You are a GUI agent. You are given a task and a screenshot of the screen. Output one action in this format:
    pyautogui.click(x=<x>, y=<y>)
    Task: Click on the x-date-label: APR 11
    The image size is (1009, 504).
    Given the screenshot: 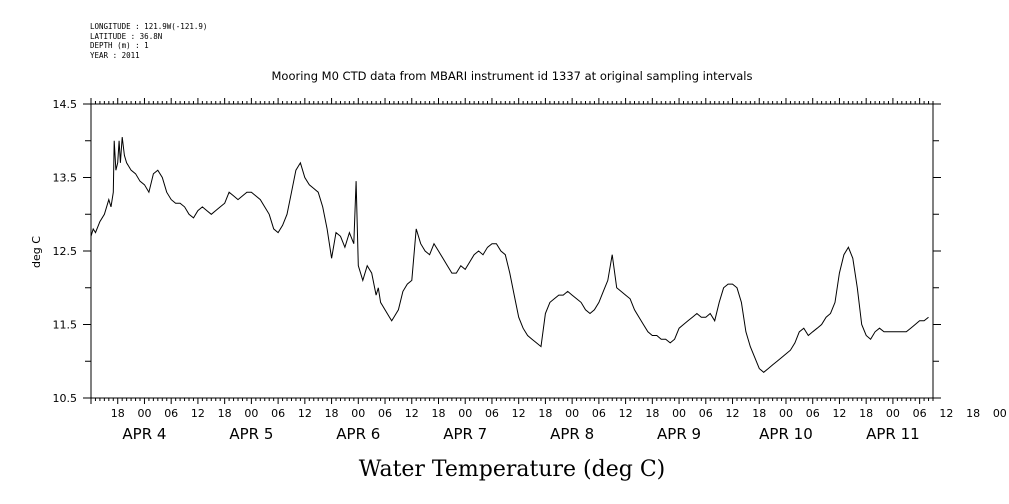 What is the action you would take?
    pyautogui.click(x=893, y=434)
    